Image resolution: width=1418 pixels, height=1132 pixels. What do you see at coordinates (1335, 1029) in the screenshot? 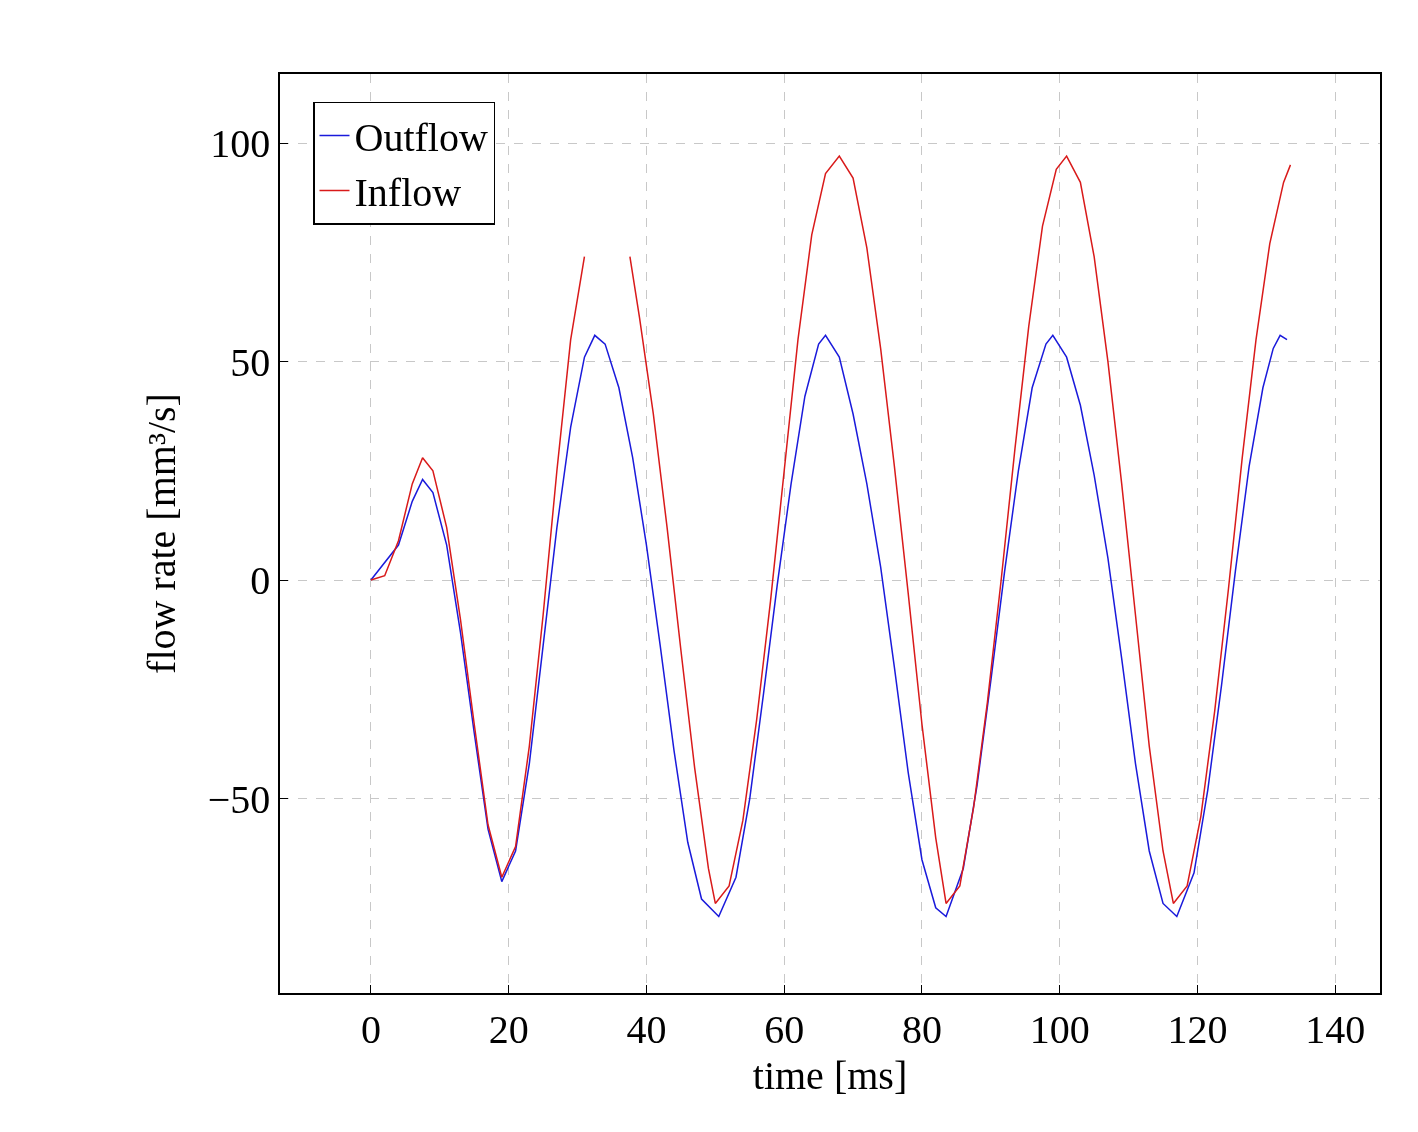
I see `x-tick-label: 140` at bounding box center [1335, 1029].